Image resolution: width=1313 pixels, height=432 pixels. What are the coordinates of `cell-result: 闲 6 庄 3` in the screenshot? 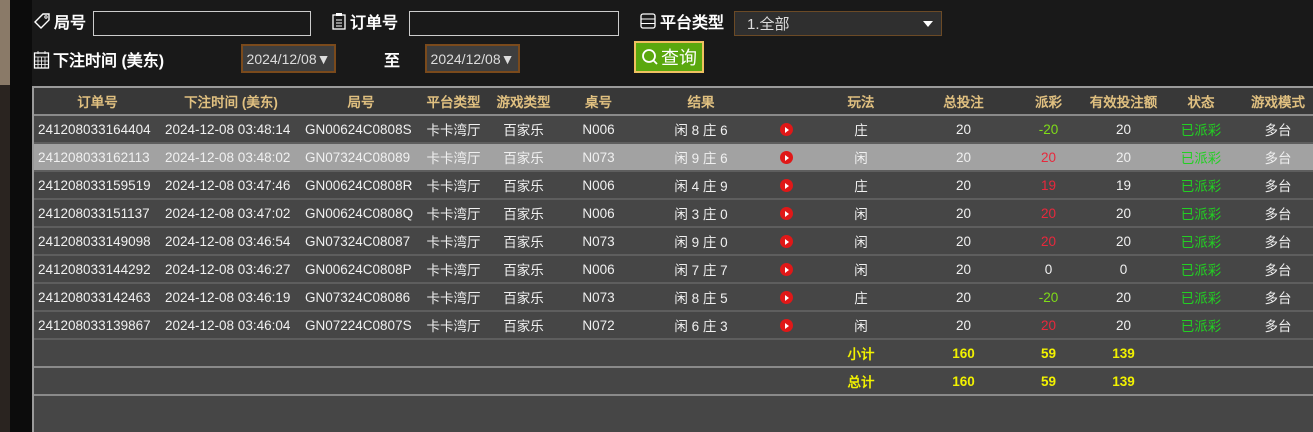 It's located at (701, 325).